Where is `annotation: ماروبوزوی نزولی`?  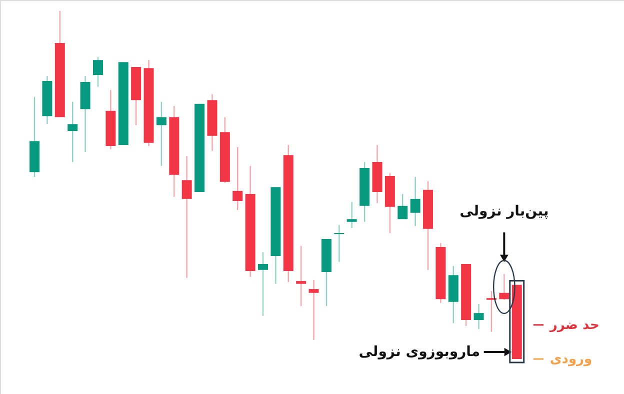 annotation: ماروبوزوی نزولی is located at coordinates (419, 352).